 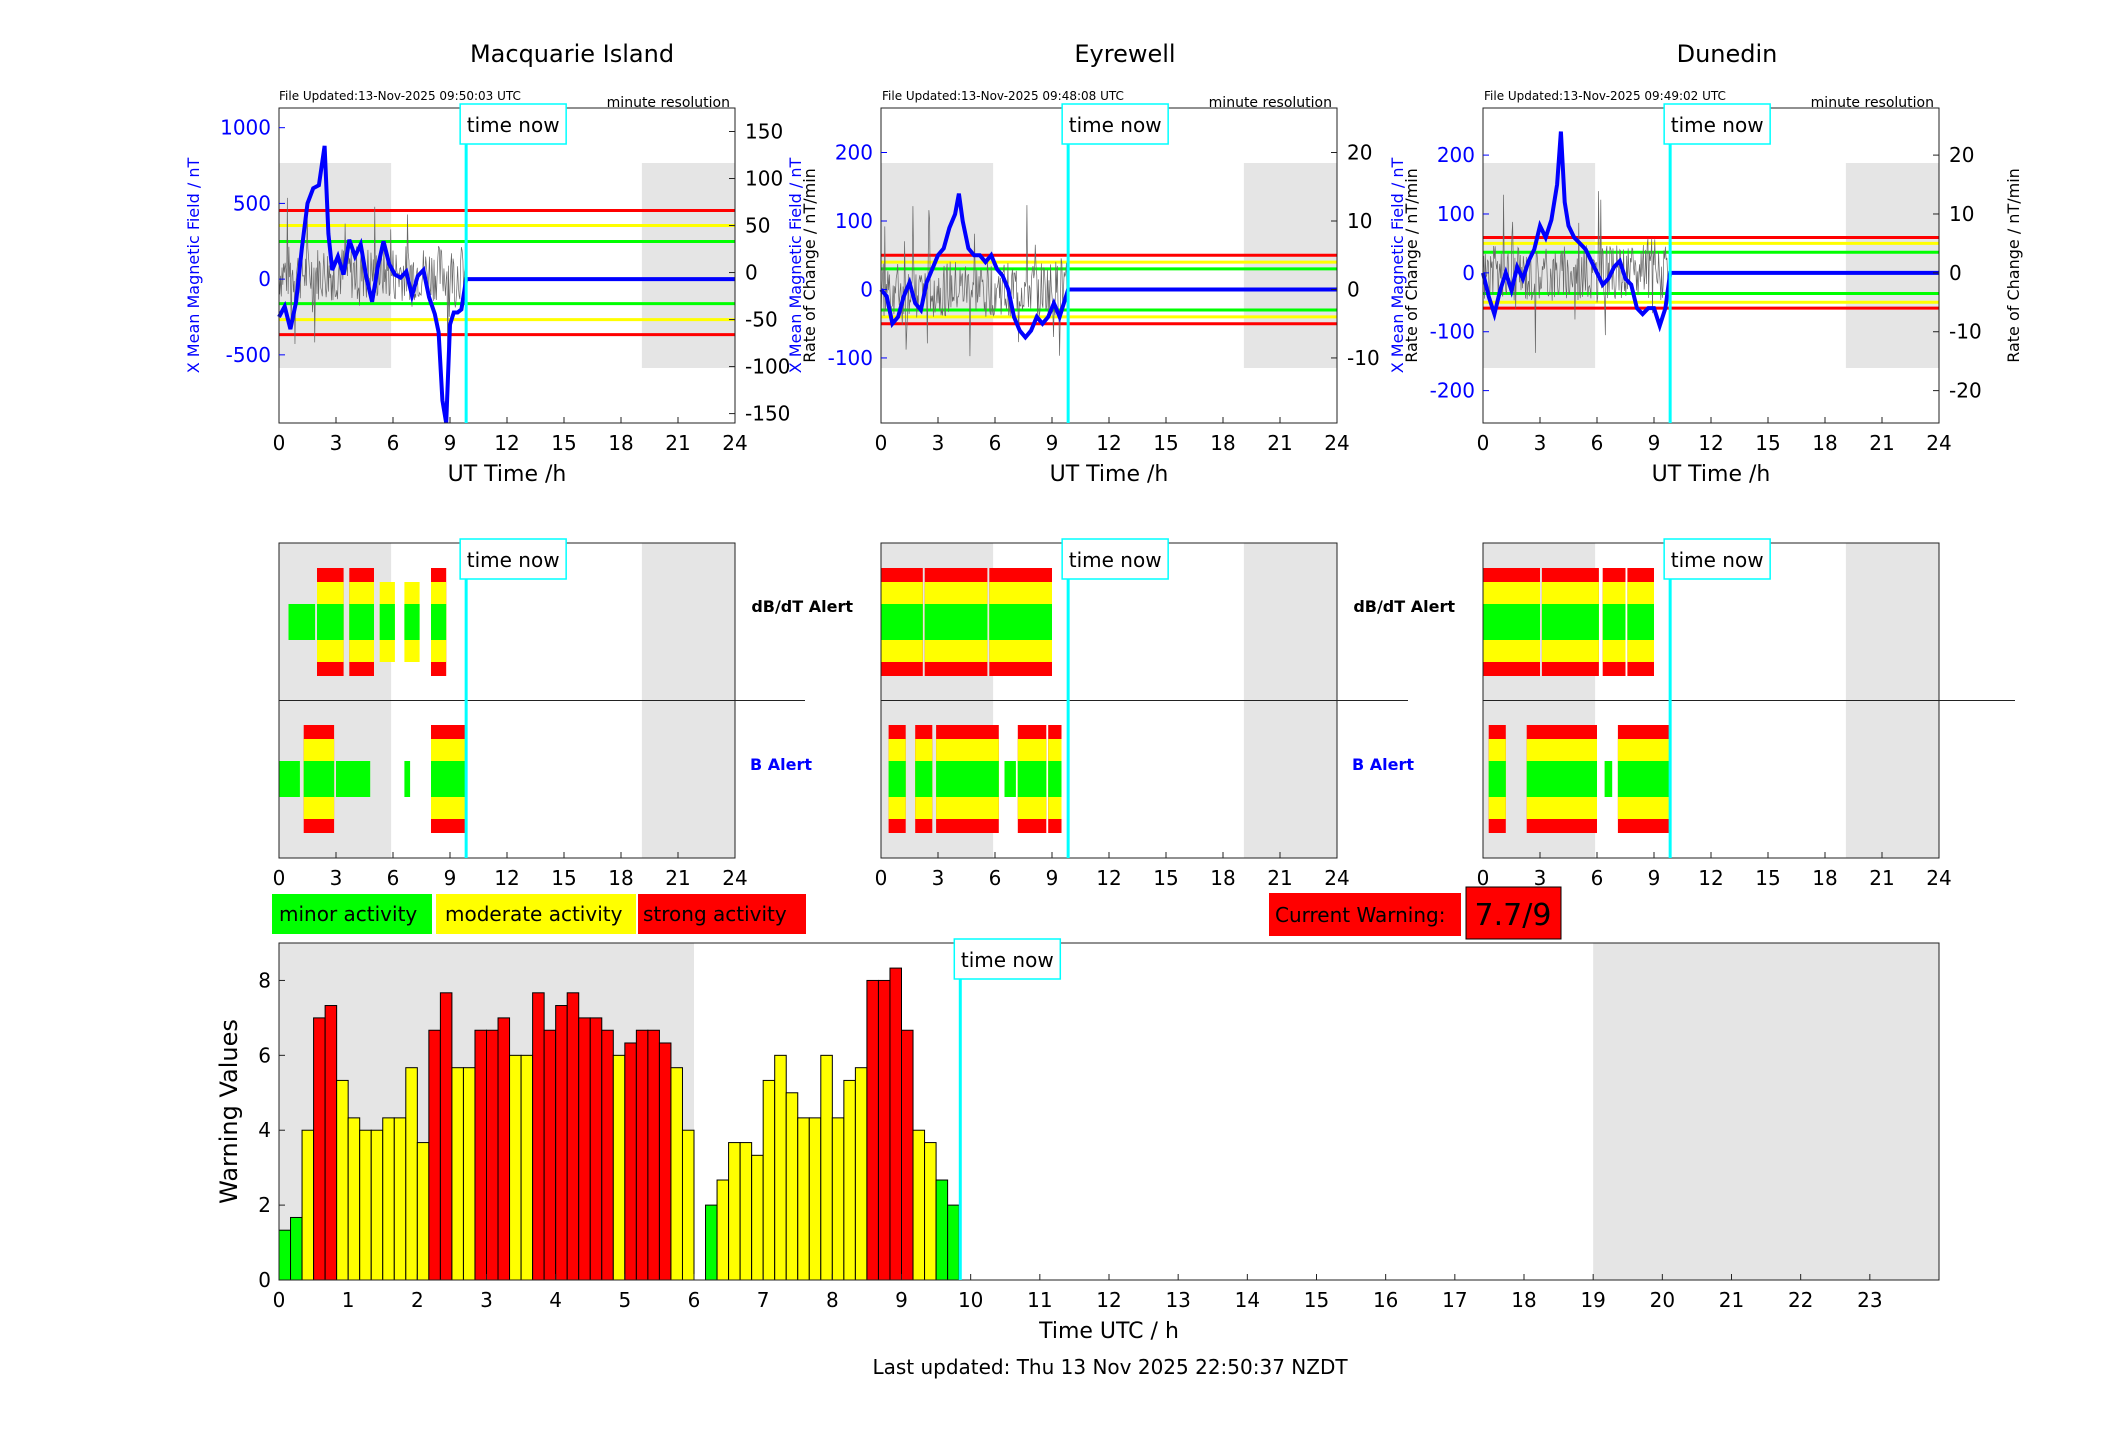 I want to click on y-right-tick-label: 100, so click(x=764, y=179).